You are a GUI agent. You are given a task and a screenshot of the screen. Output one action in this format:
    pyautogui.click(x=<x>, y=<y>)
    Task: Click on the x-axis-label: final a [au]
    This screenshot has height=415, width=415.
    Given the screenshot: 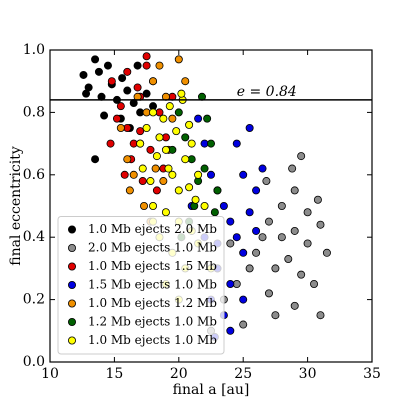 What is the action you would take?
    pyautogui.click(x=211, y=390)
    